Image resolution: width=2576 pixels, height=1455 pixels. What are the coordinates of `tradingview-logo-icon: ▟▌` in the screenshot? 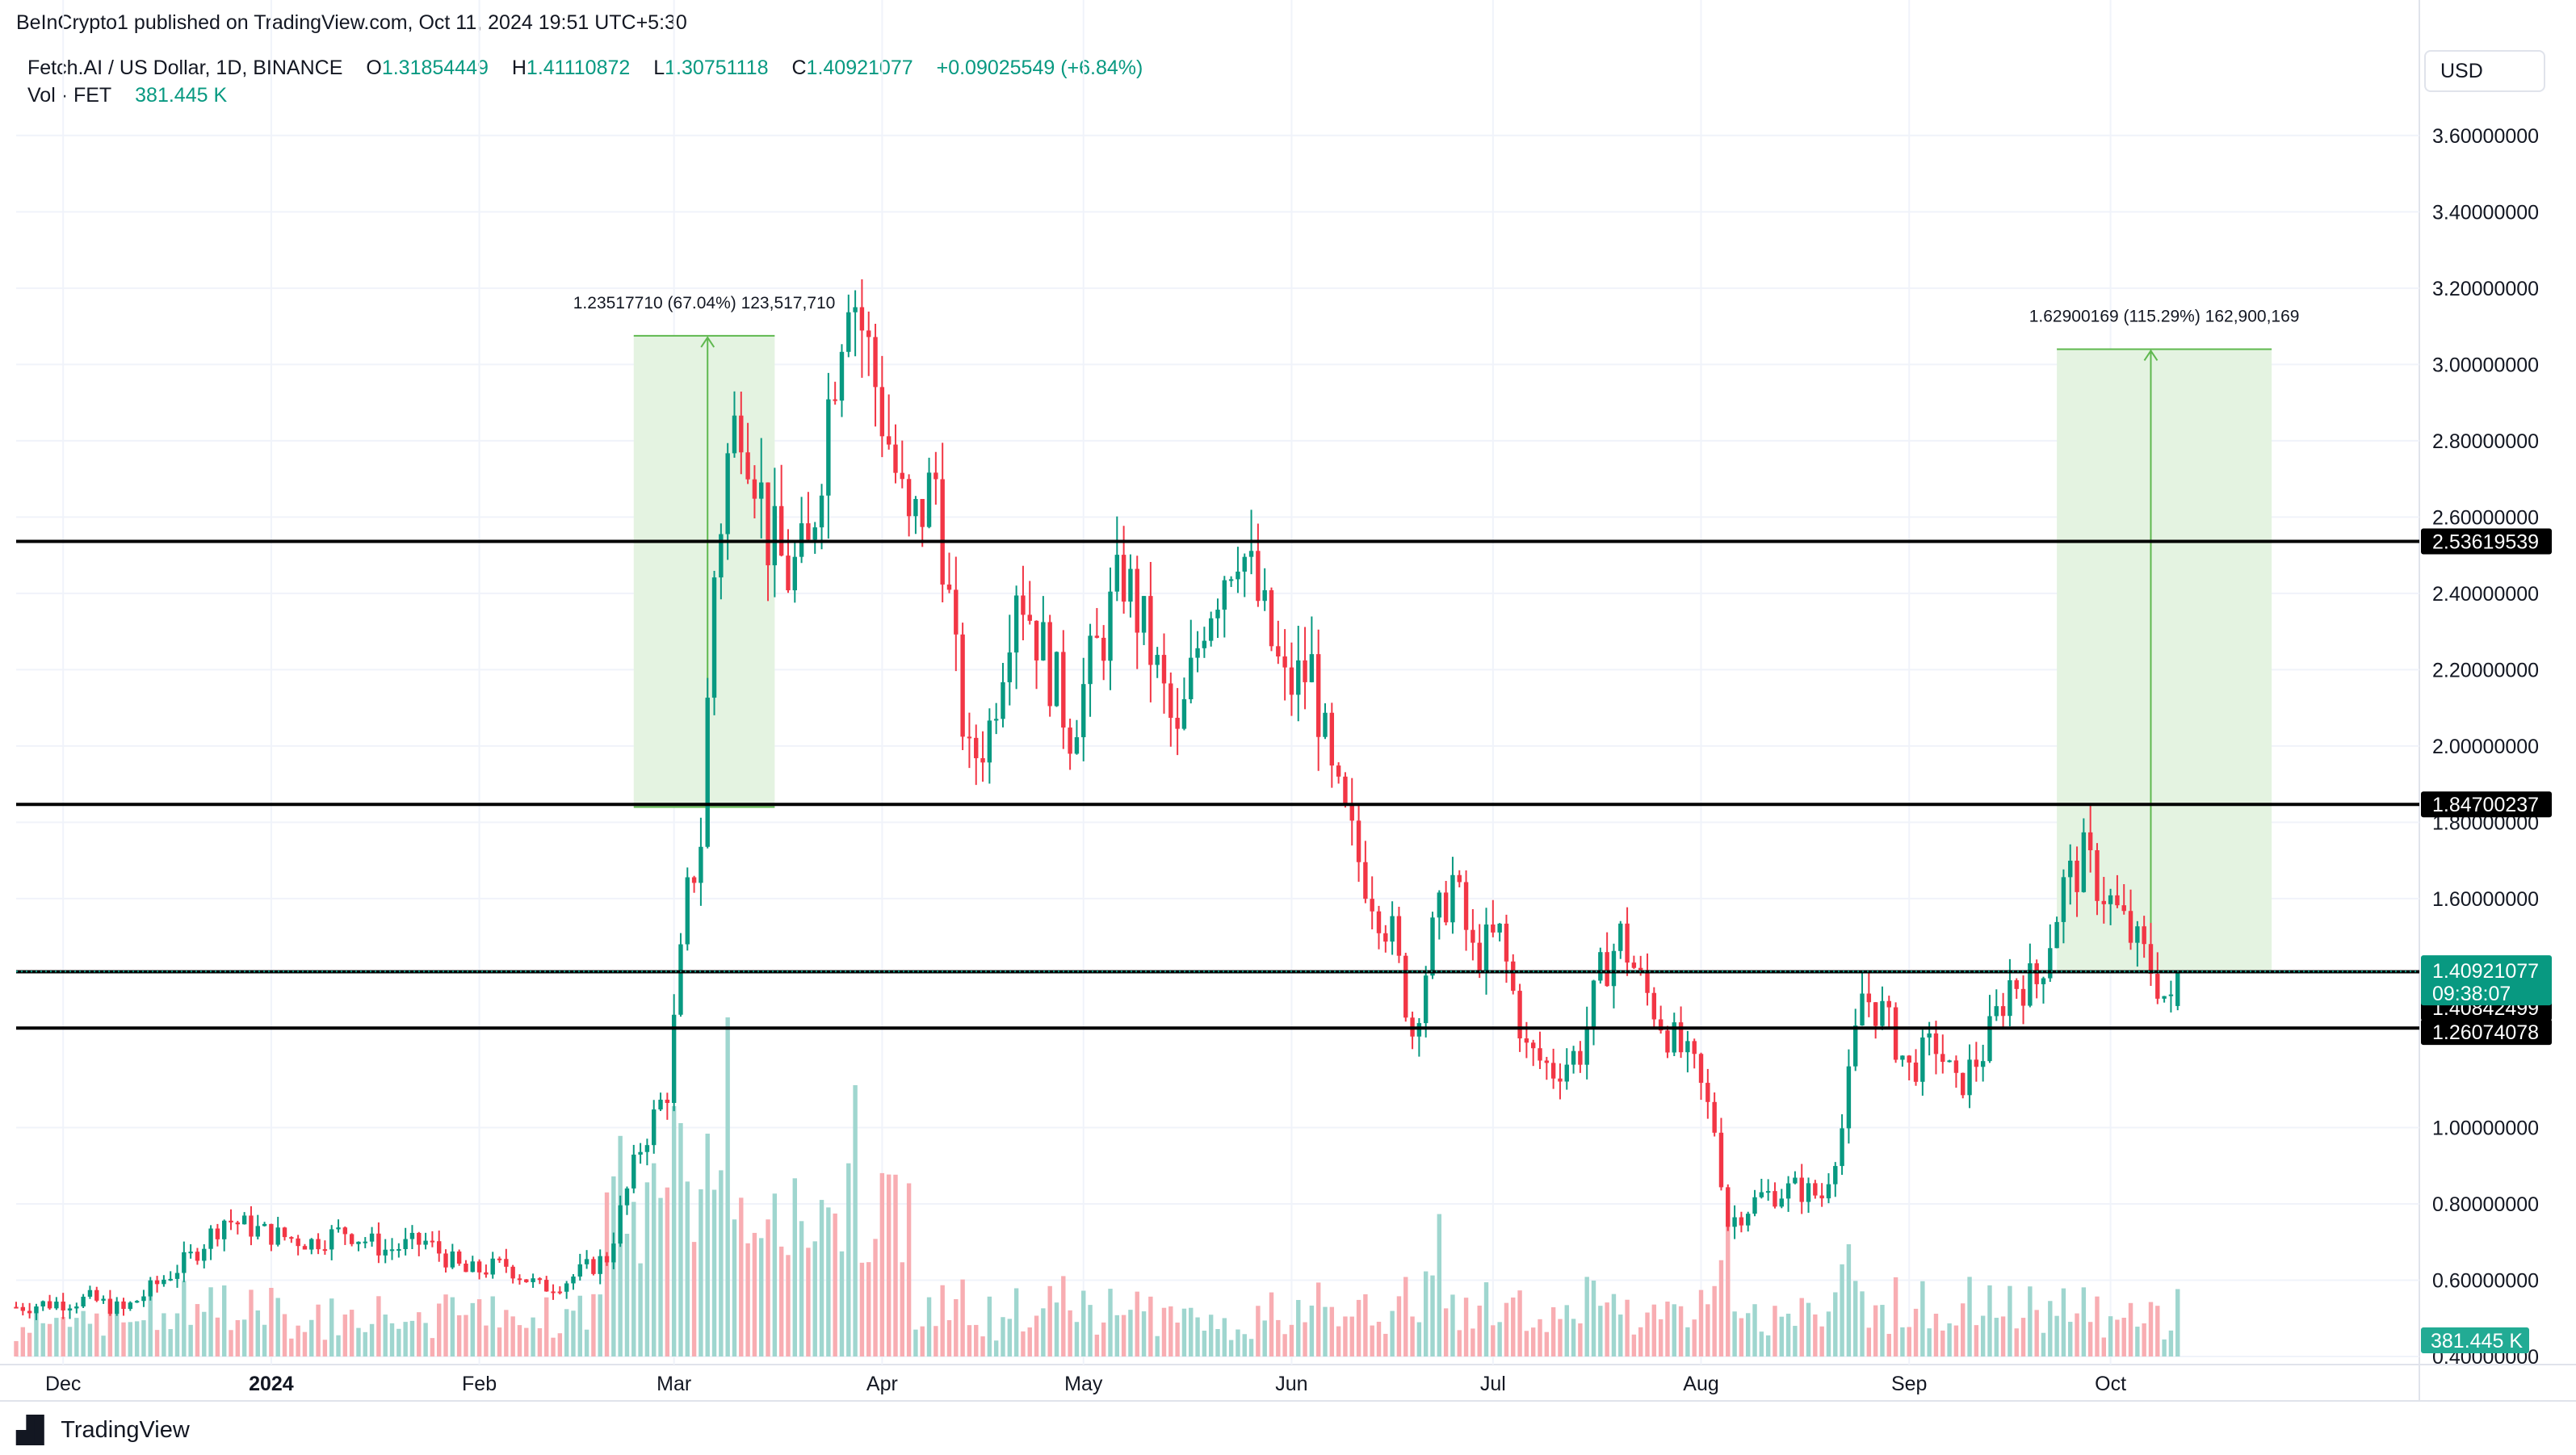 It's located at (35, 1430).